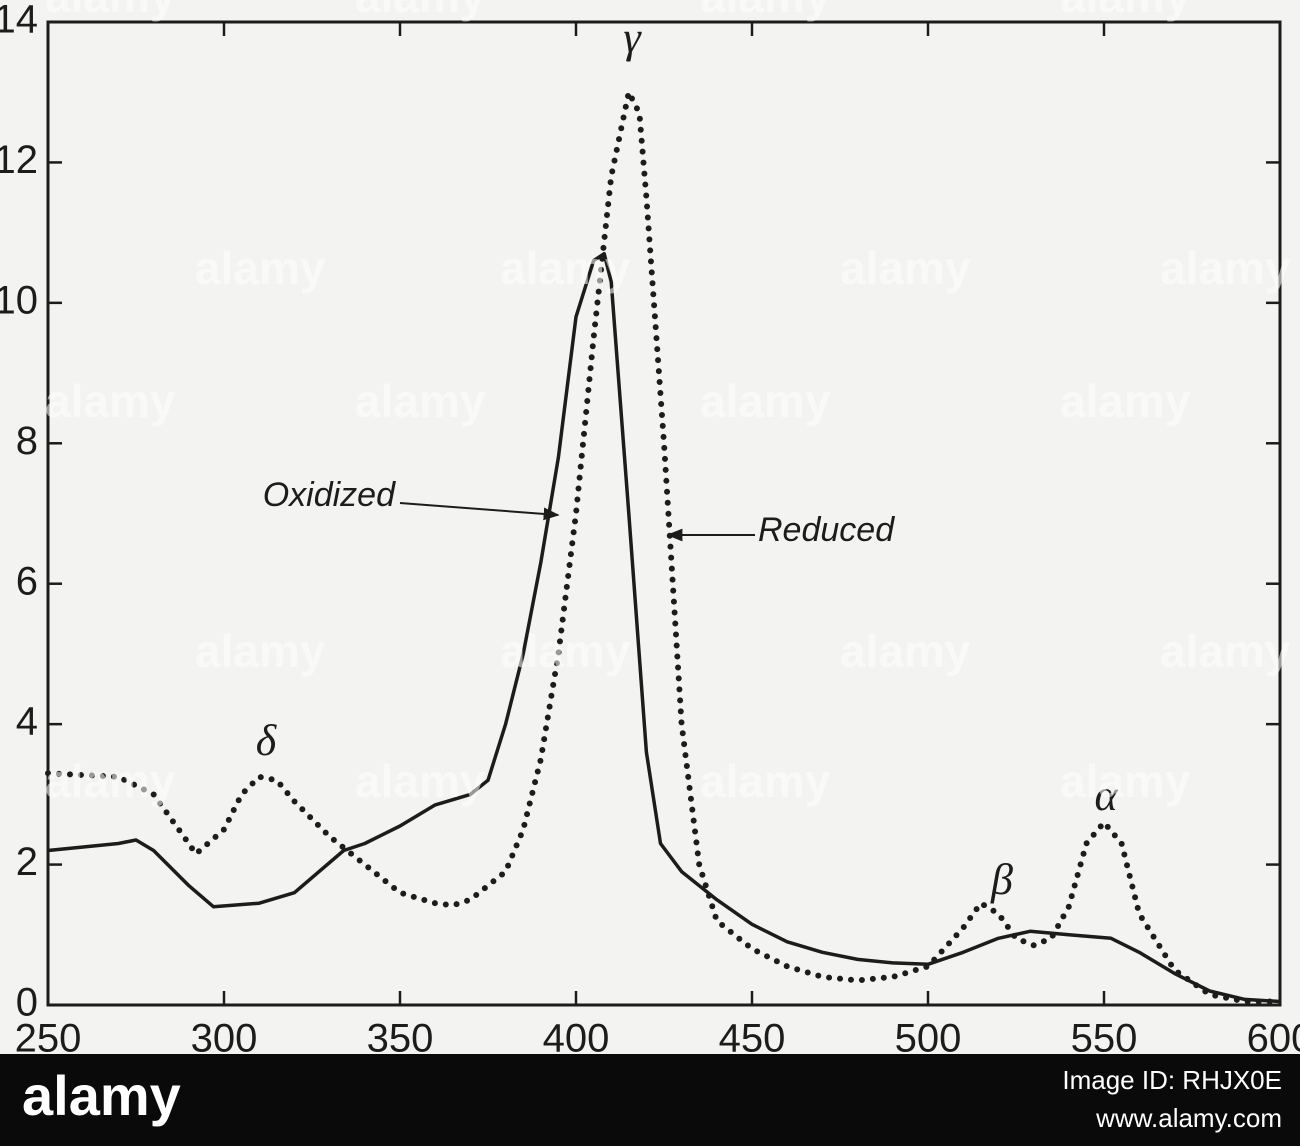  What do you see at coordinates (1106, 795) in the screenshot?
I see `band-annotation: α` at bounding box center [1106, 795].